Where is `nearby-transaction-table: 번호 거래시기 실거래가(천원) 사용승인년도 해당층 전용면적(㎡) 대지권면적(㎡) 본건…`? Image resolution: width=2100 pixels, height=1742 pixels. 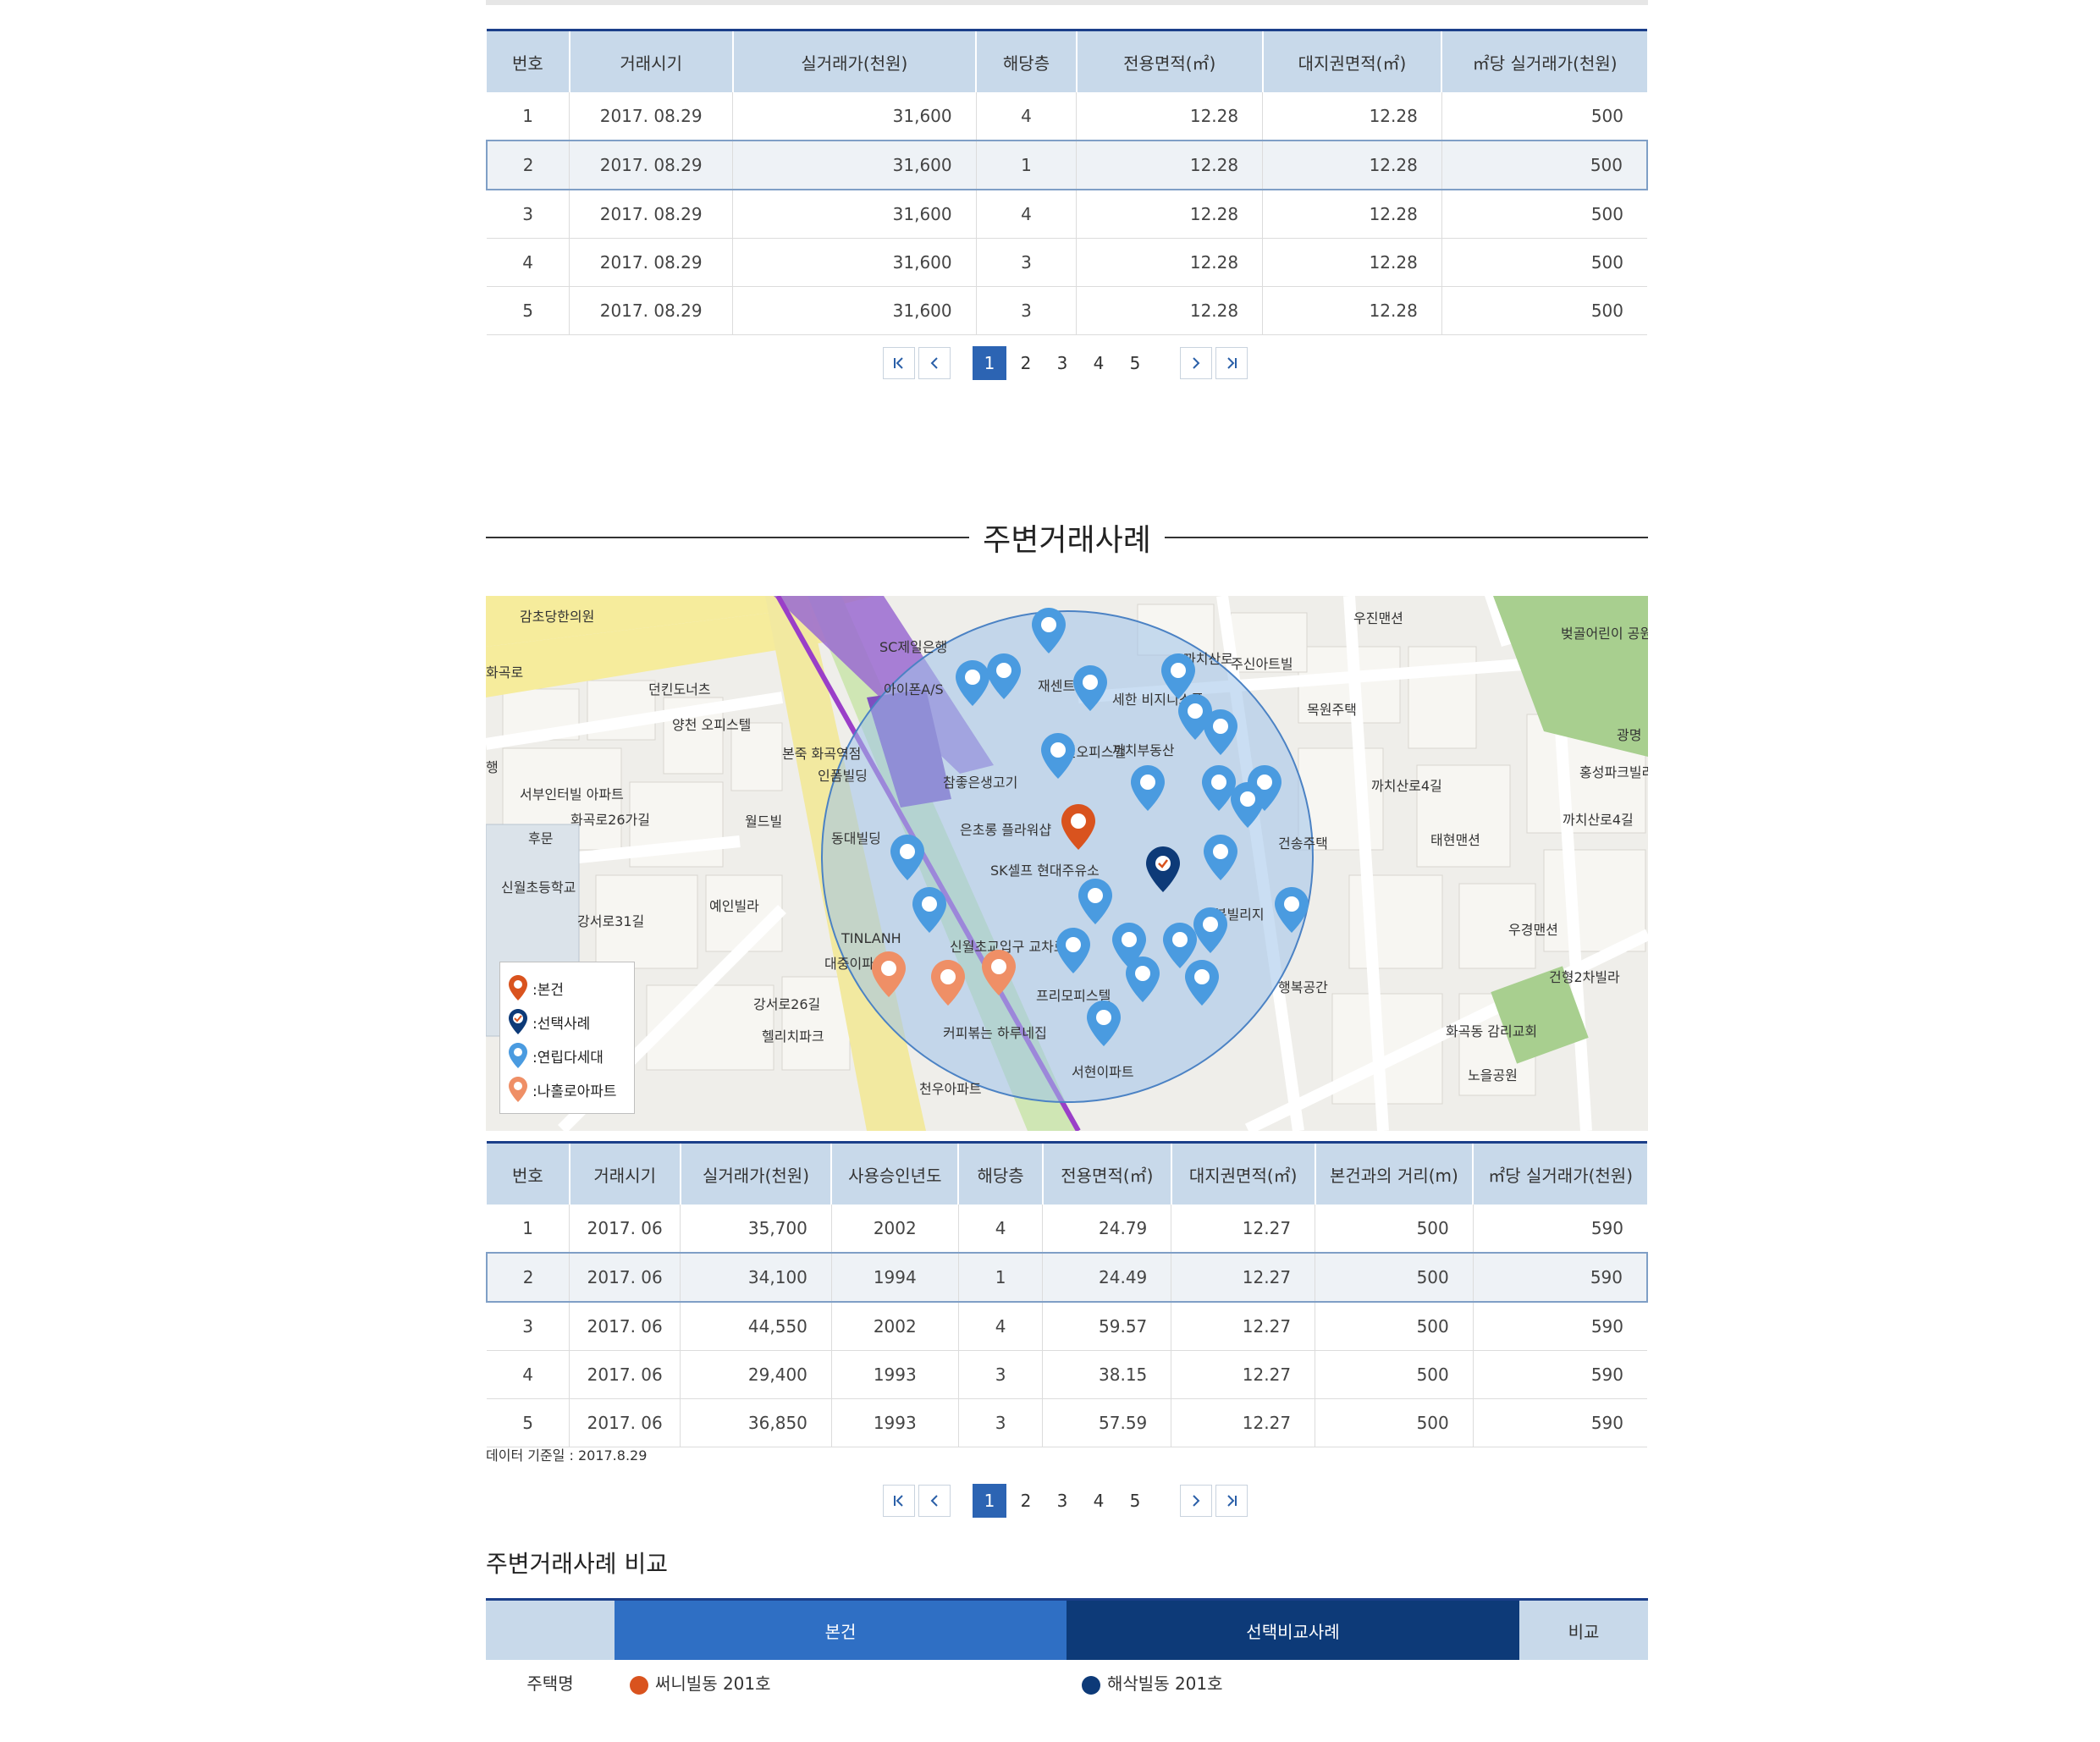
nearby-transaction-table: 번호 거래시기 실거래가(천원) 사용승인년도 해당층 전용면적(㎡) 대지권면적(㎡) 본건… is located at coordinates (1067, 1294).